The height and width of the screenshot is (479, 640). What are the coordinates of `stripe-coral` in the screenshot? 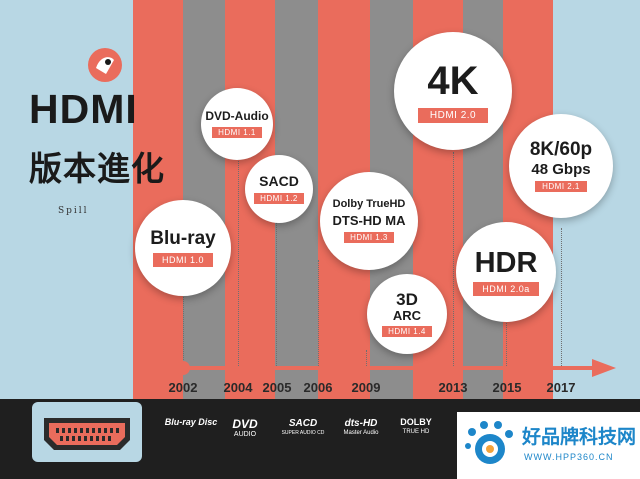 It's located at (158, 199).